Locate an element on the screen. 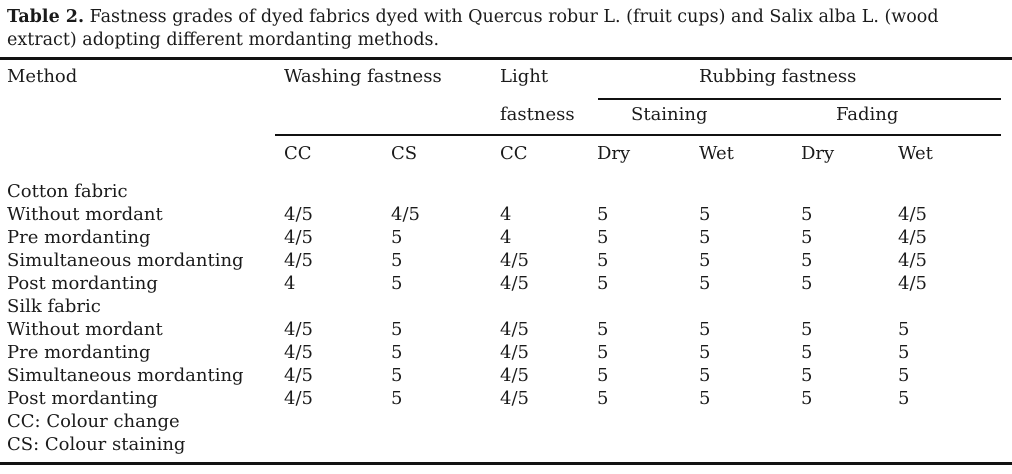  table-label: Table 2. is located at coordinates (46, 17).